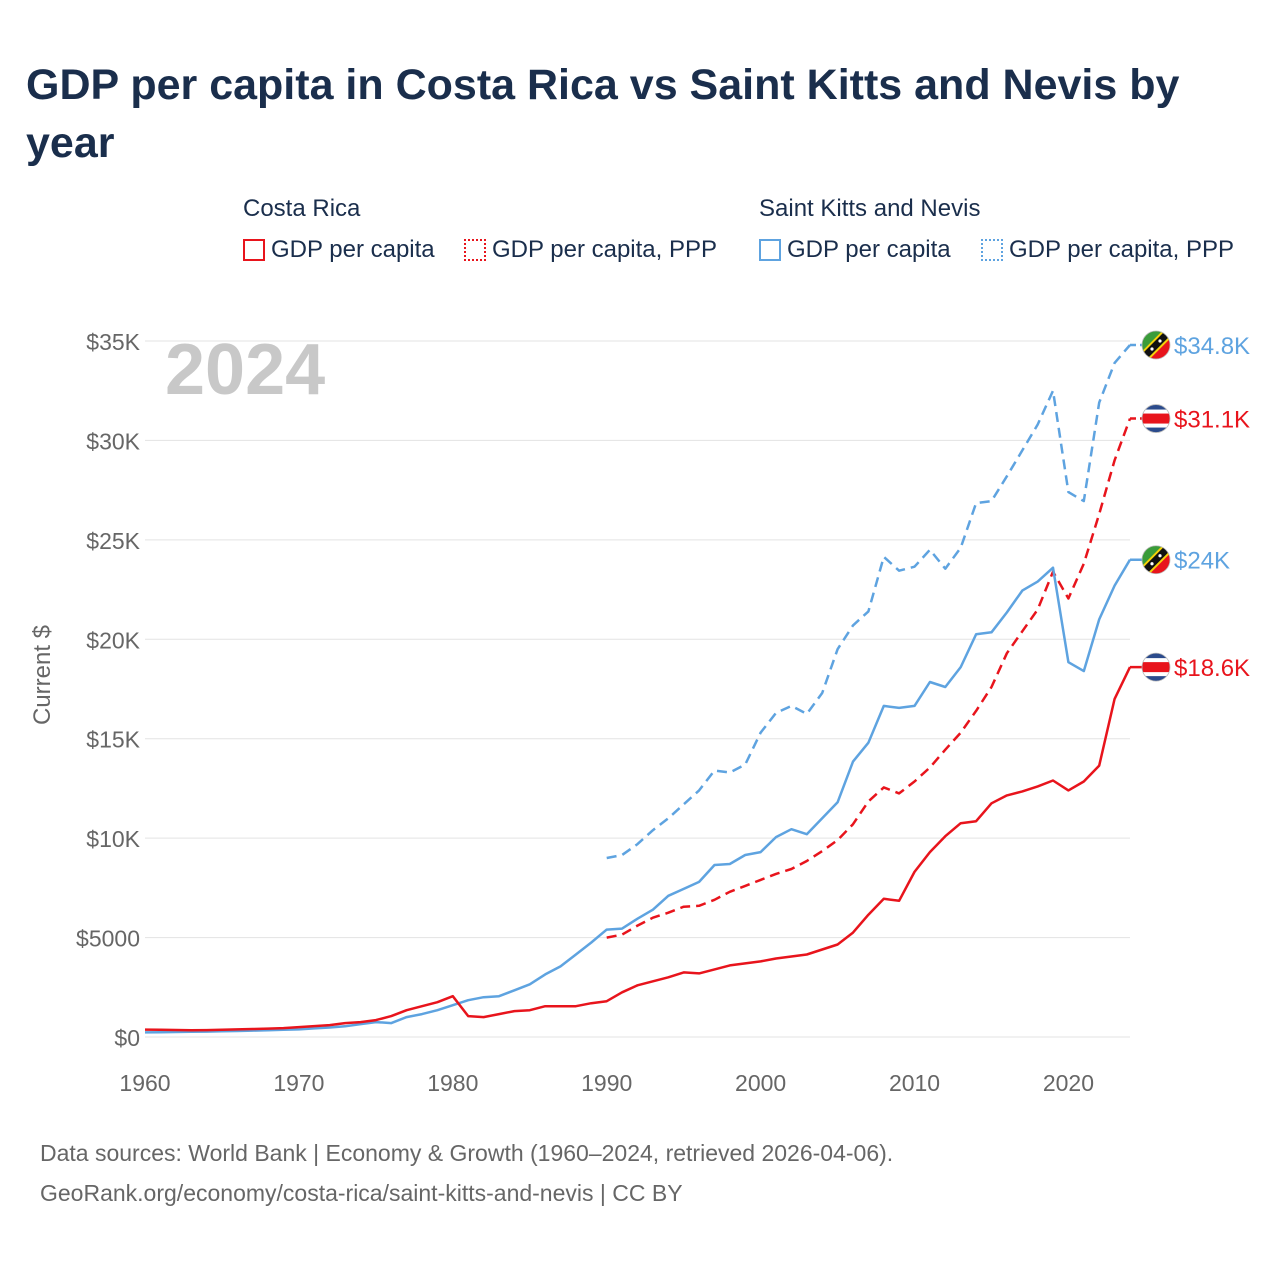  What do you see at coordinates (992, 250) in the screenshot?
I see `legend-swatch-dotted-blue` at bounding box center [992, 250].